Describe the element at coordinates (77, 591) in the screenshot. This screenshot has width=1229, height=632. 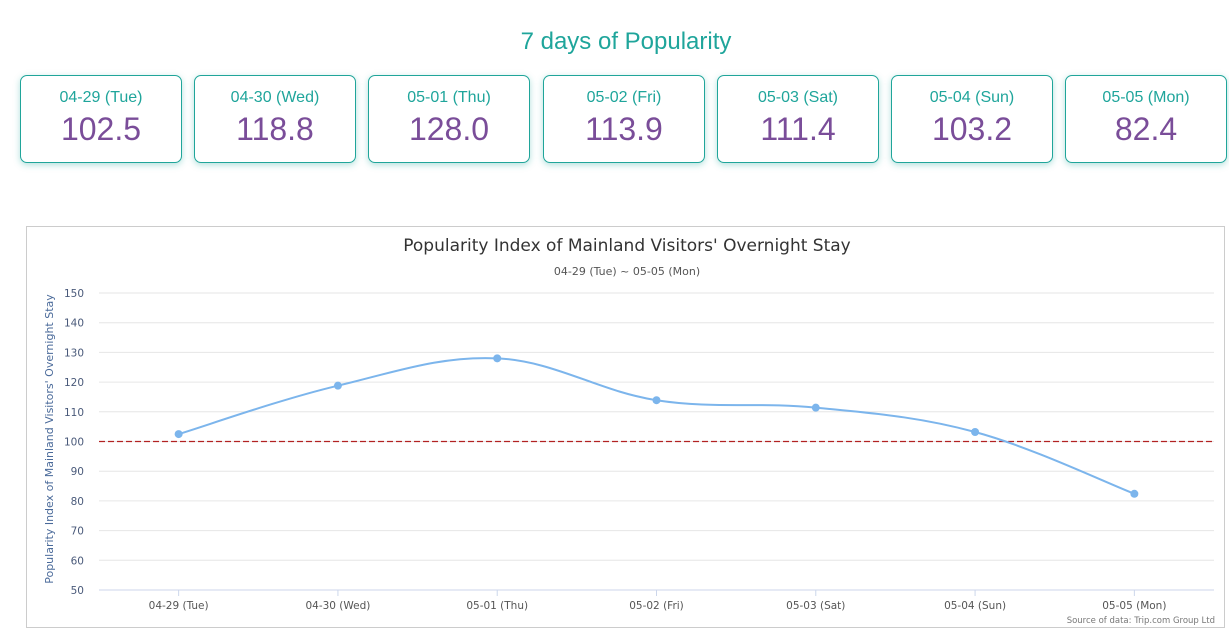
I see `y-tick-label: 50` at that location.